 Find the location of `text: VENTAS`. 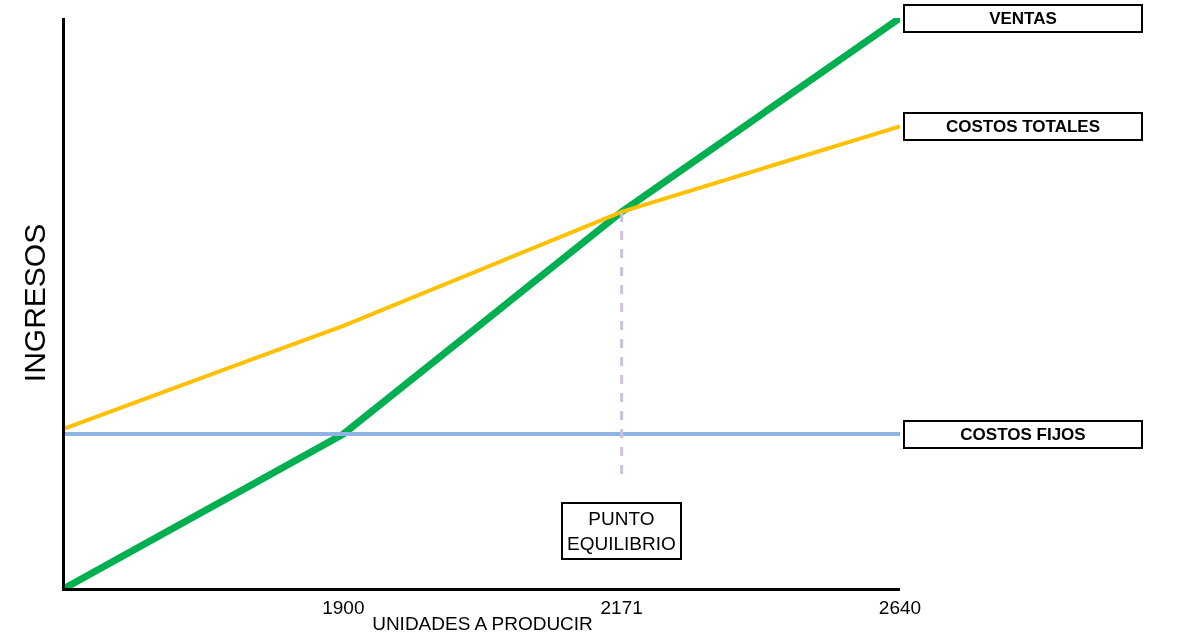

text: VENTAS is located at coordinates (1023, 18).